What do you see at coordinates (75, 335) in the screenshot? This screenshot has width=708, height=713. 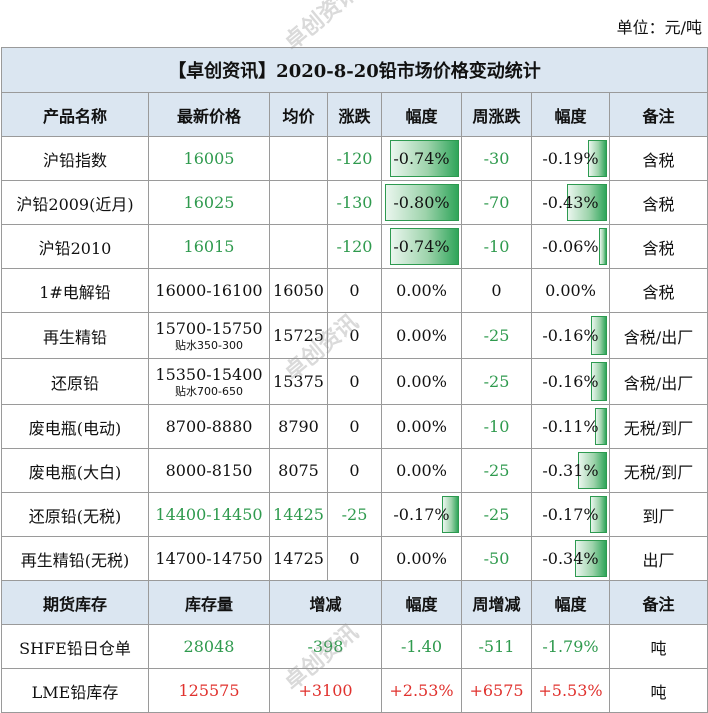 I see `product-name: 再生精铅` at bounding box center [75, 335].